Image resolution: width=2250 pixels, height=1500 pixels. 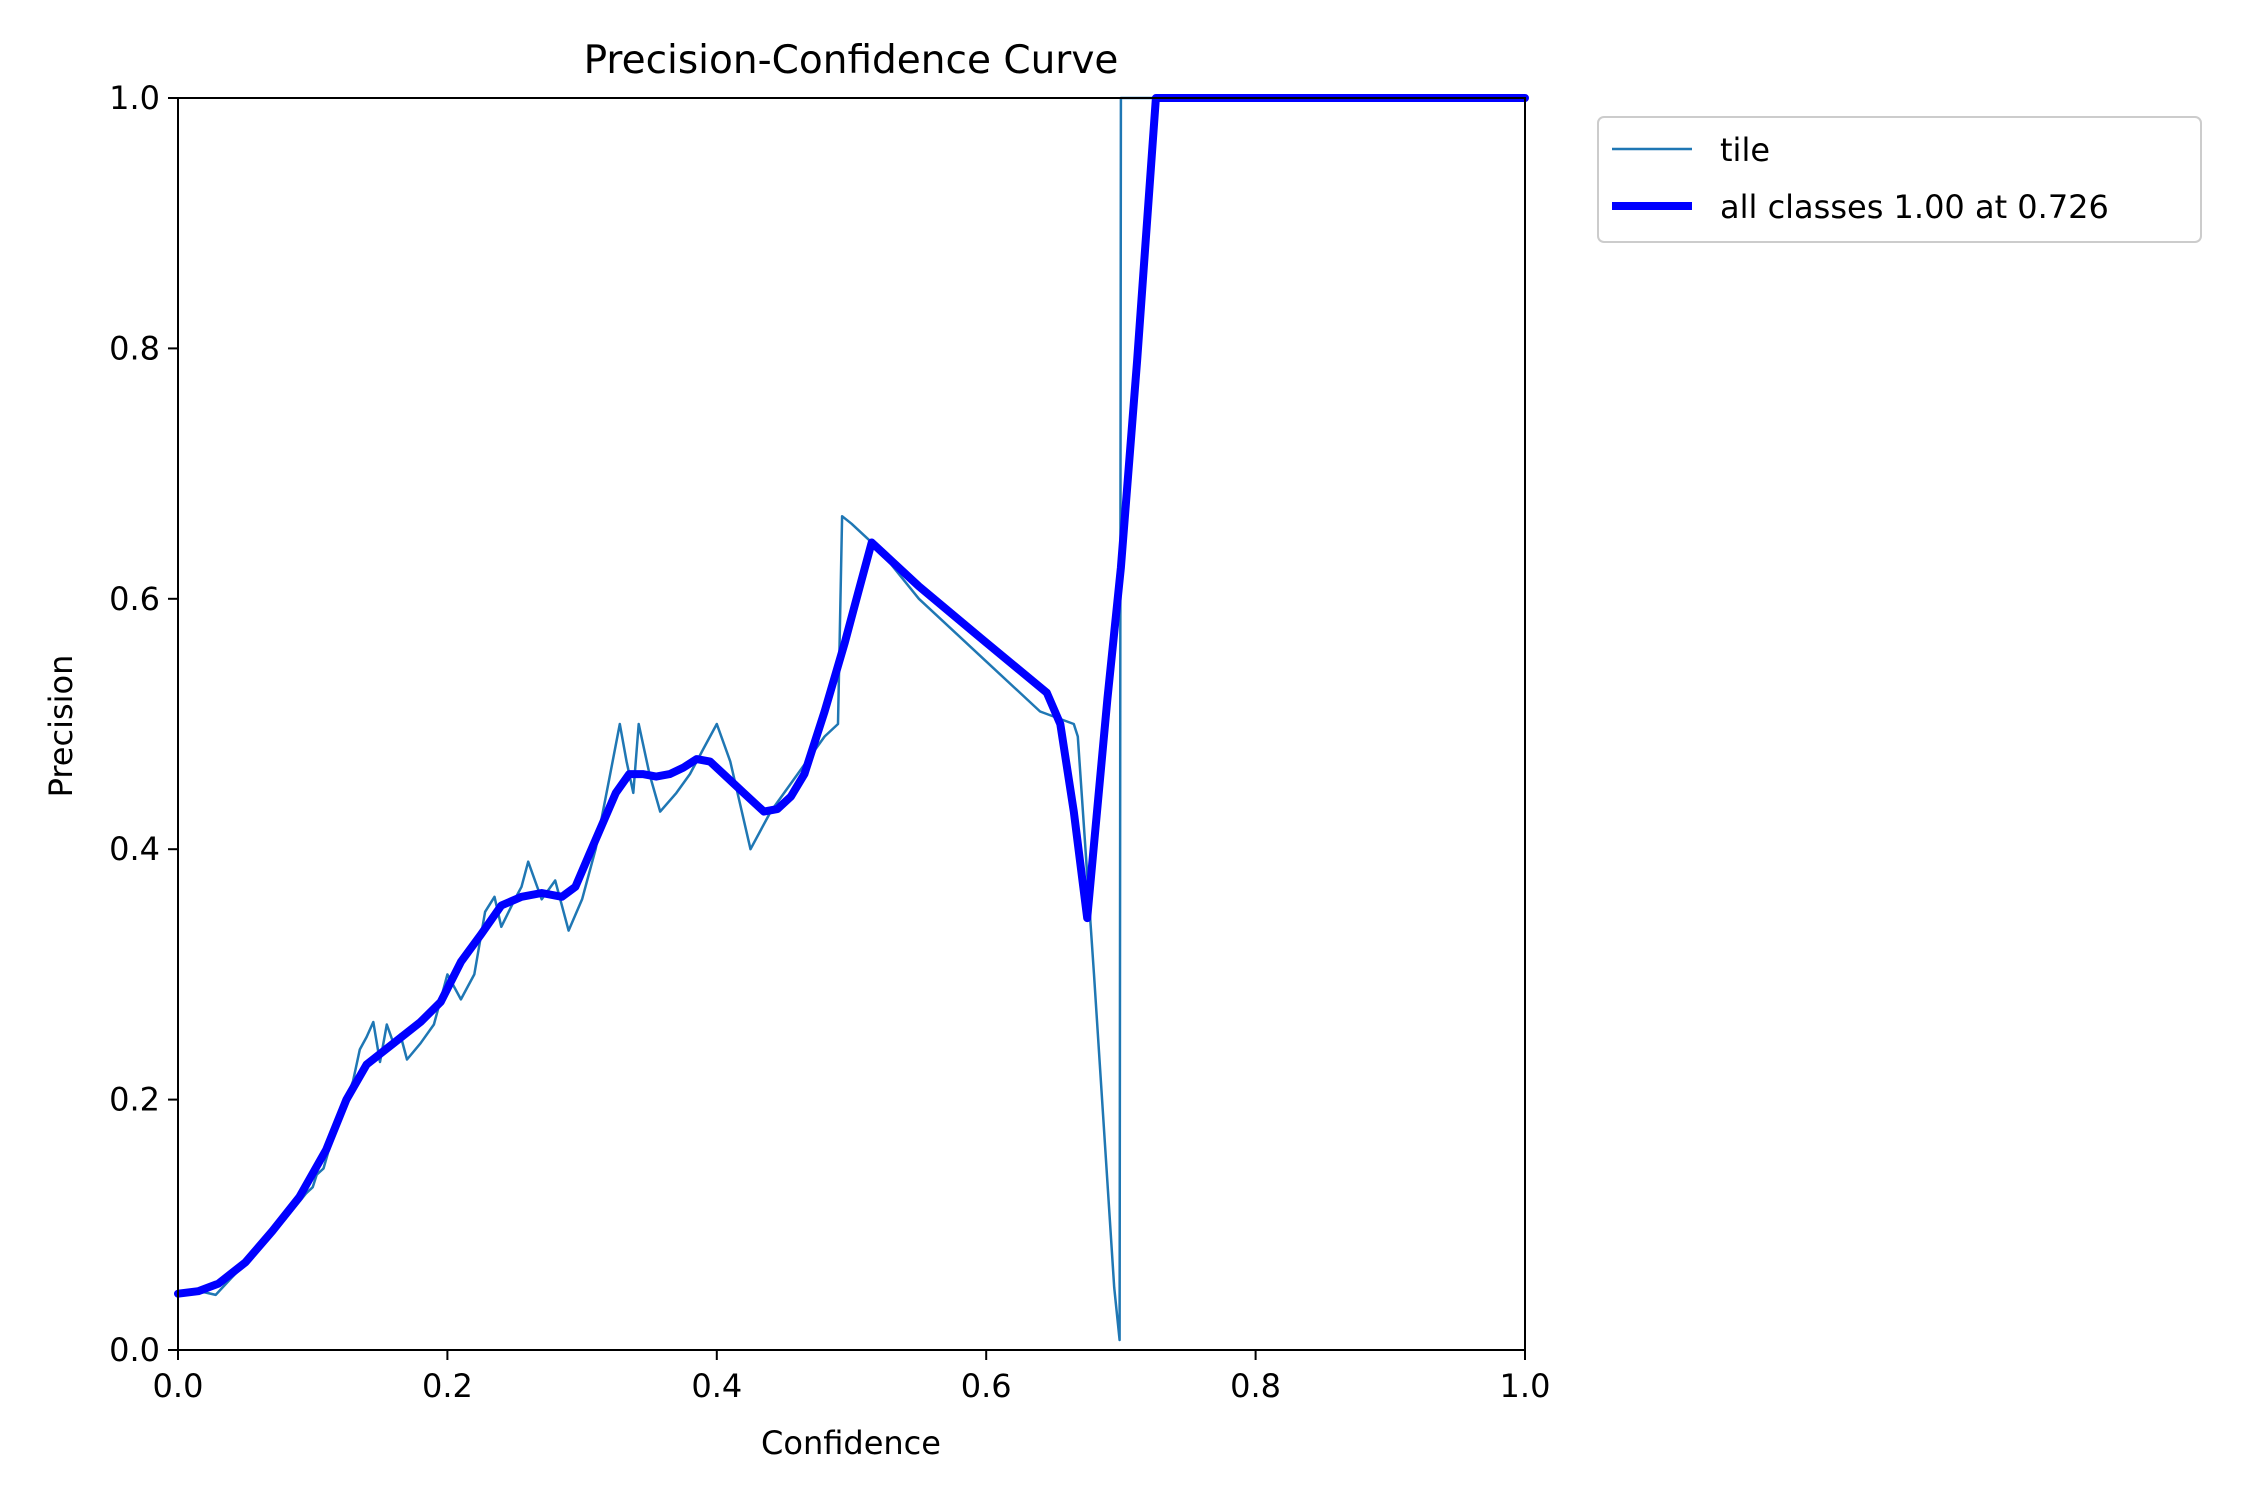 What do you see at coordinates (716, 1386) in the screenshot?
I see `x-tick-label: 0.4` at bounding box center [716, 1386].